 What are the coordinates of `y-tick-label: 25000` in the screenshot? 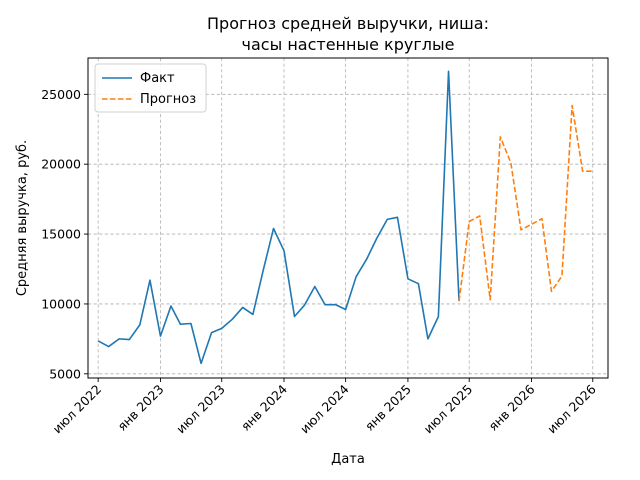 It's located at (61, 94).